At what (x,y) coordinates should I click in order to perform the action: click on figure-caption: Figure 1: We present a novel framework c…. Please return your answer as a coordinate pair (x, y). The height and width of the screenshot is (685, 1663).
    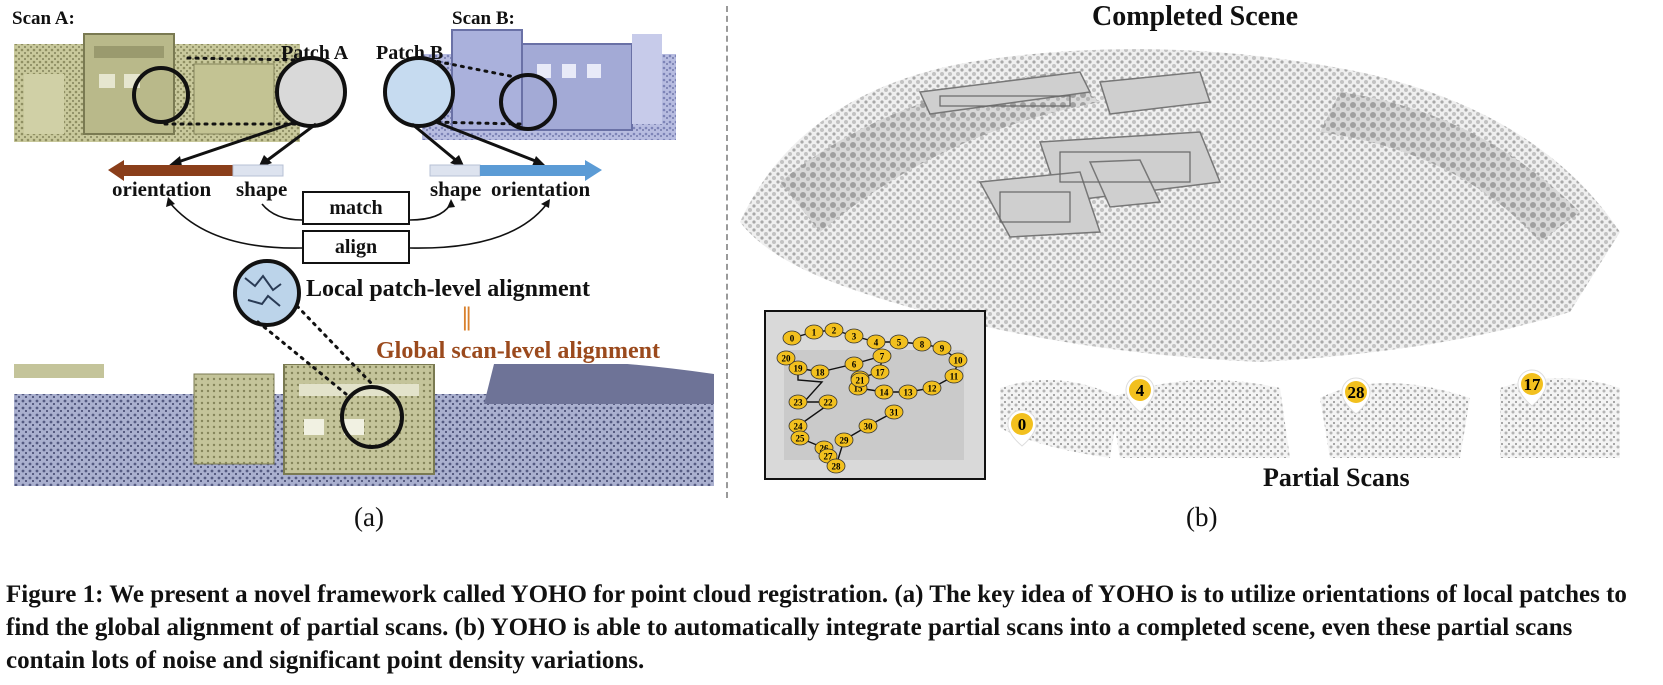
    Looking at the image, I should click on (816, 627).